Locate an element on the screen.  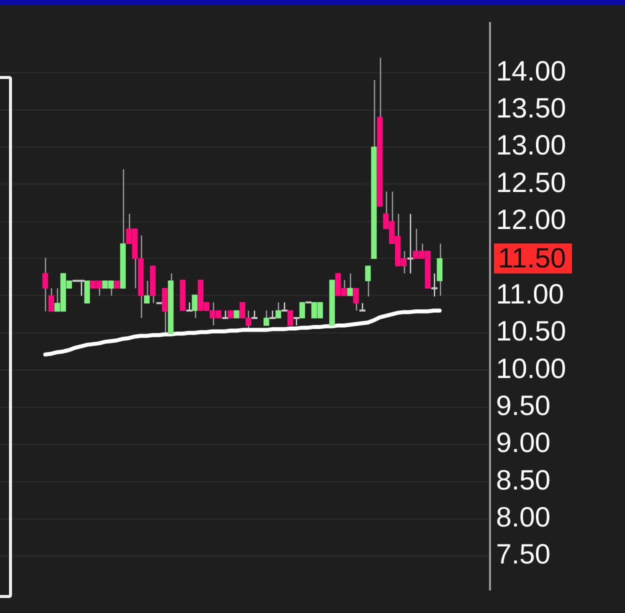
y-tick-label: 12.00 is located at coordinates (531, 220).